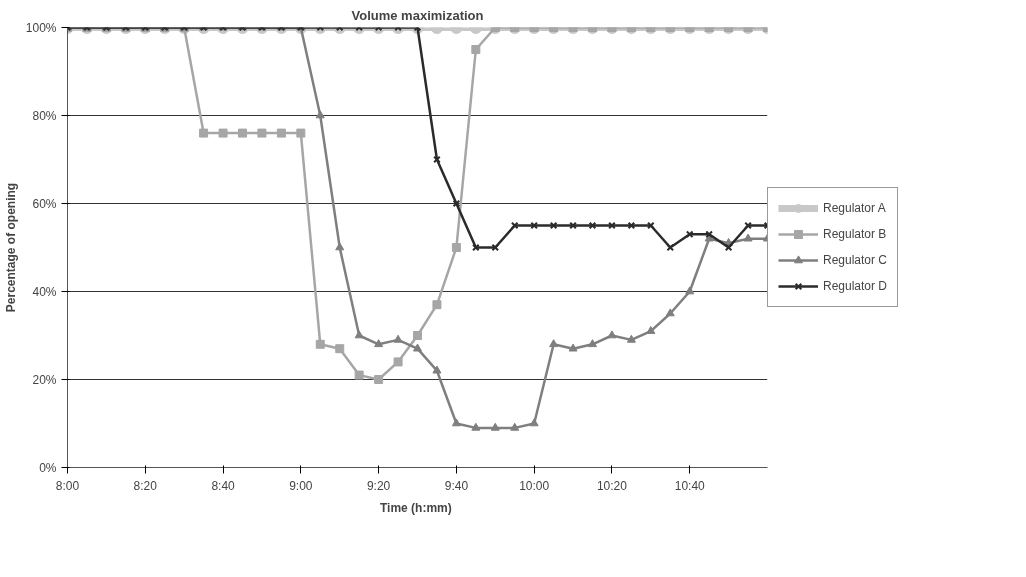  Describe the element at coordinates (456, 485) in the screenshot. I see `x-tick-label: 9:40` at that location.